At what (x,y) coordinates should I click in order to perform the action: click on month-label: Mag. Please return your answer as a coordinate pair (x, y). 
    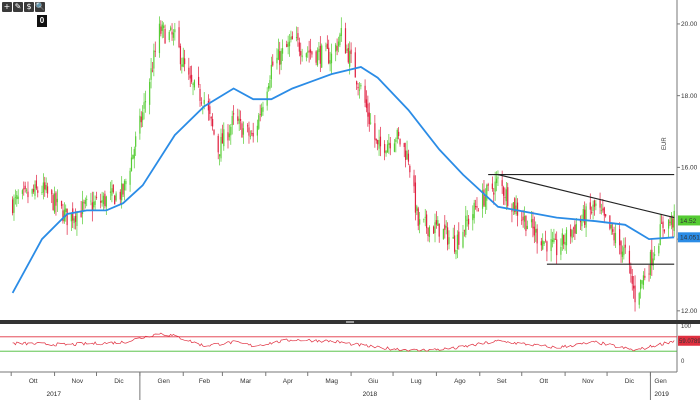
    Looking at the image, I should click on (331, 381).